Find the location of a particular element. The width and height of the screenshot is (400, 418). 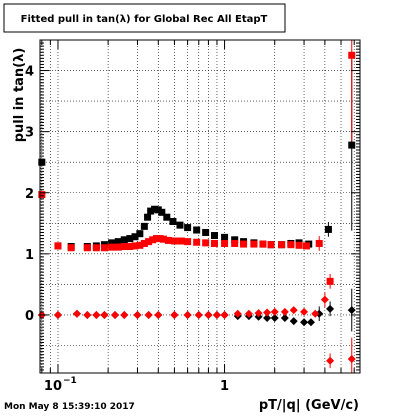

x-tick-label-exponent: −1 is located at coordinates (70, 381).